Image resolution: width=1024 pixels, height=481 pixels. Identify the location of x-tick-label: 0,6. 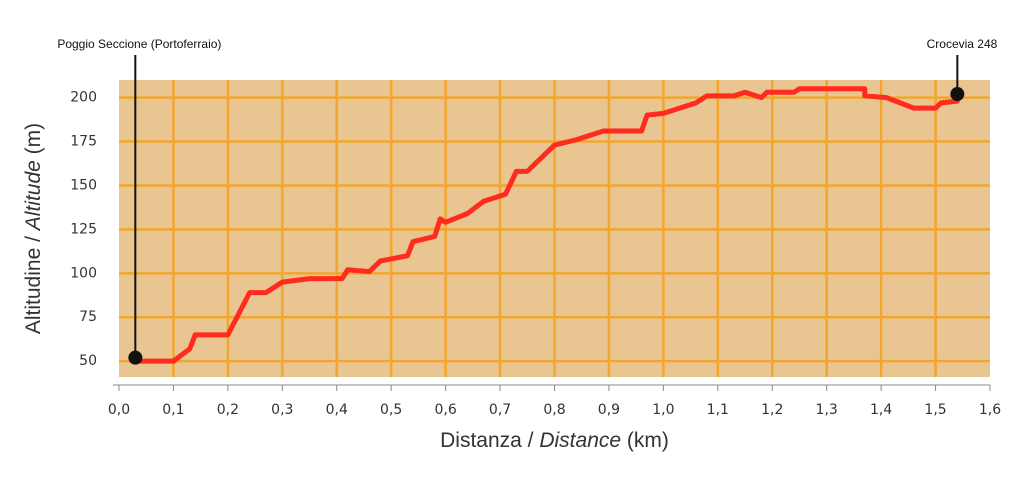
(445, 410).